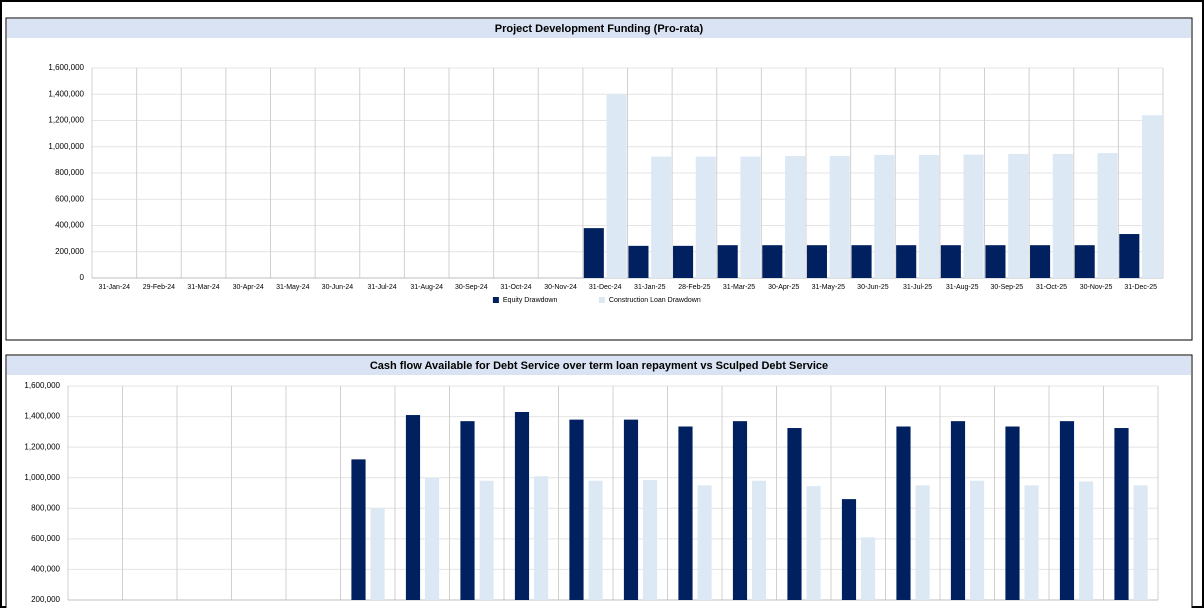 The height and width of the screenshot is (608, 1204). I want to click on legend-label: Equity Drawdown, so click(530, 300).